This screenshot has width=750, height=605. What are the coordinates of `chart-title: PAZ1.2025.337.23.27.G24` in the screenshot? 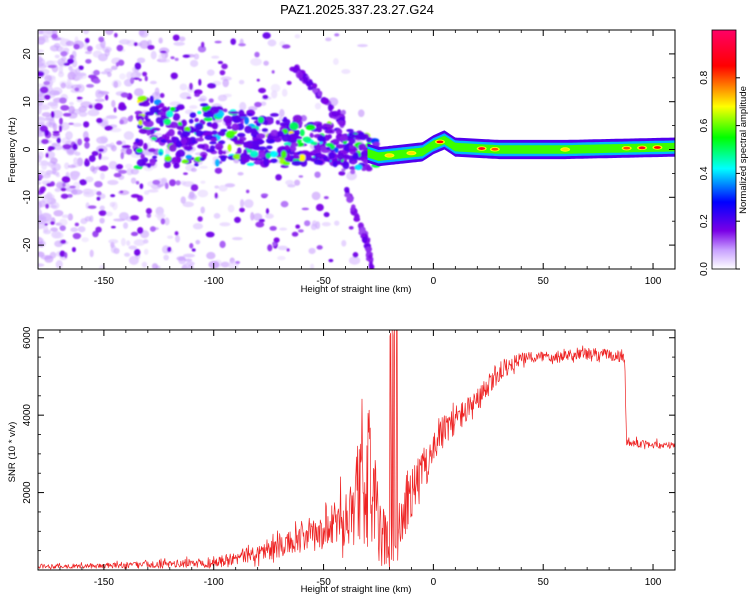 It's located at (357, 9).